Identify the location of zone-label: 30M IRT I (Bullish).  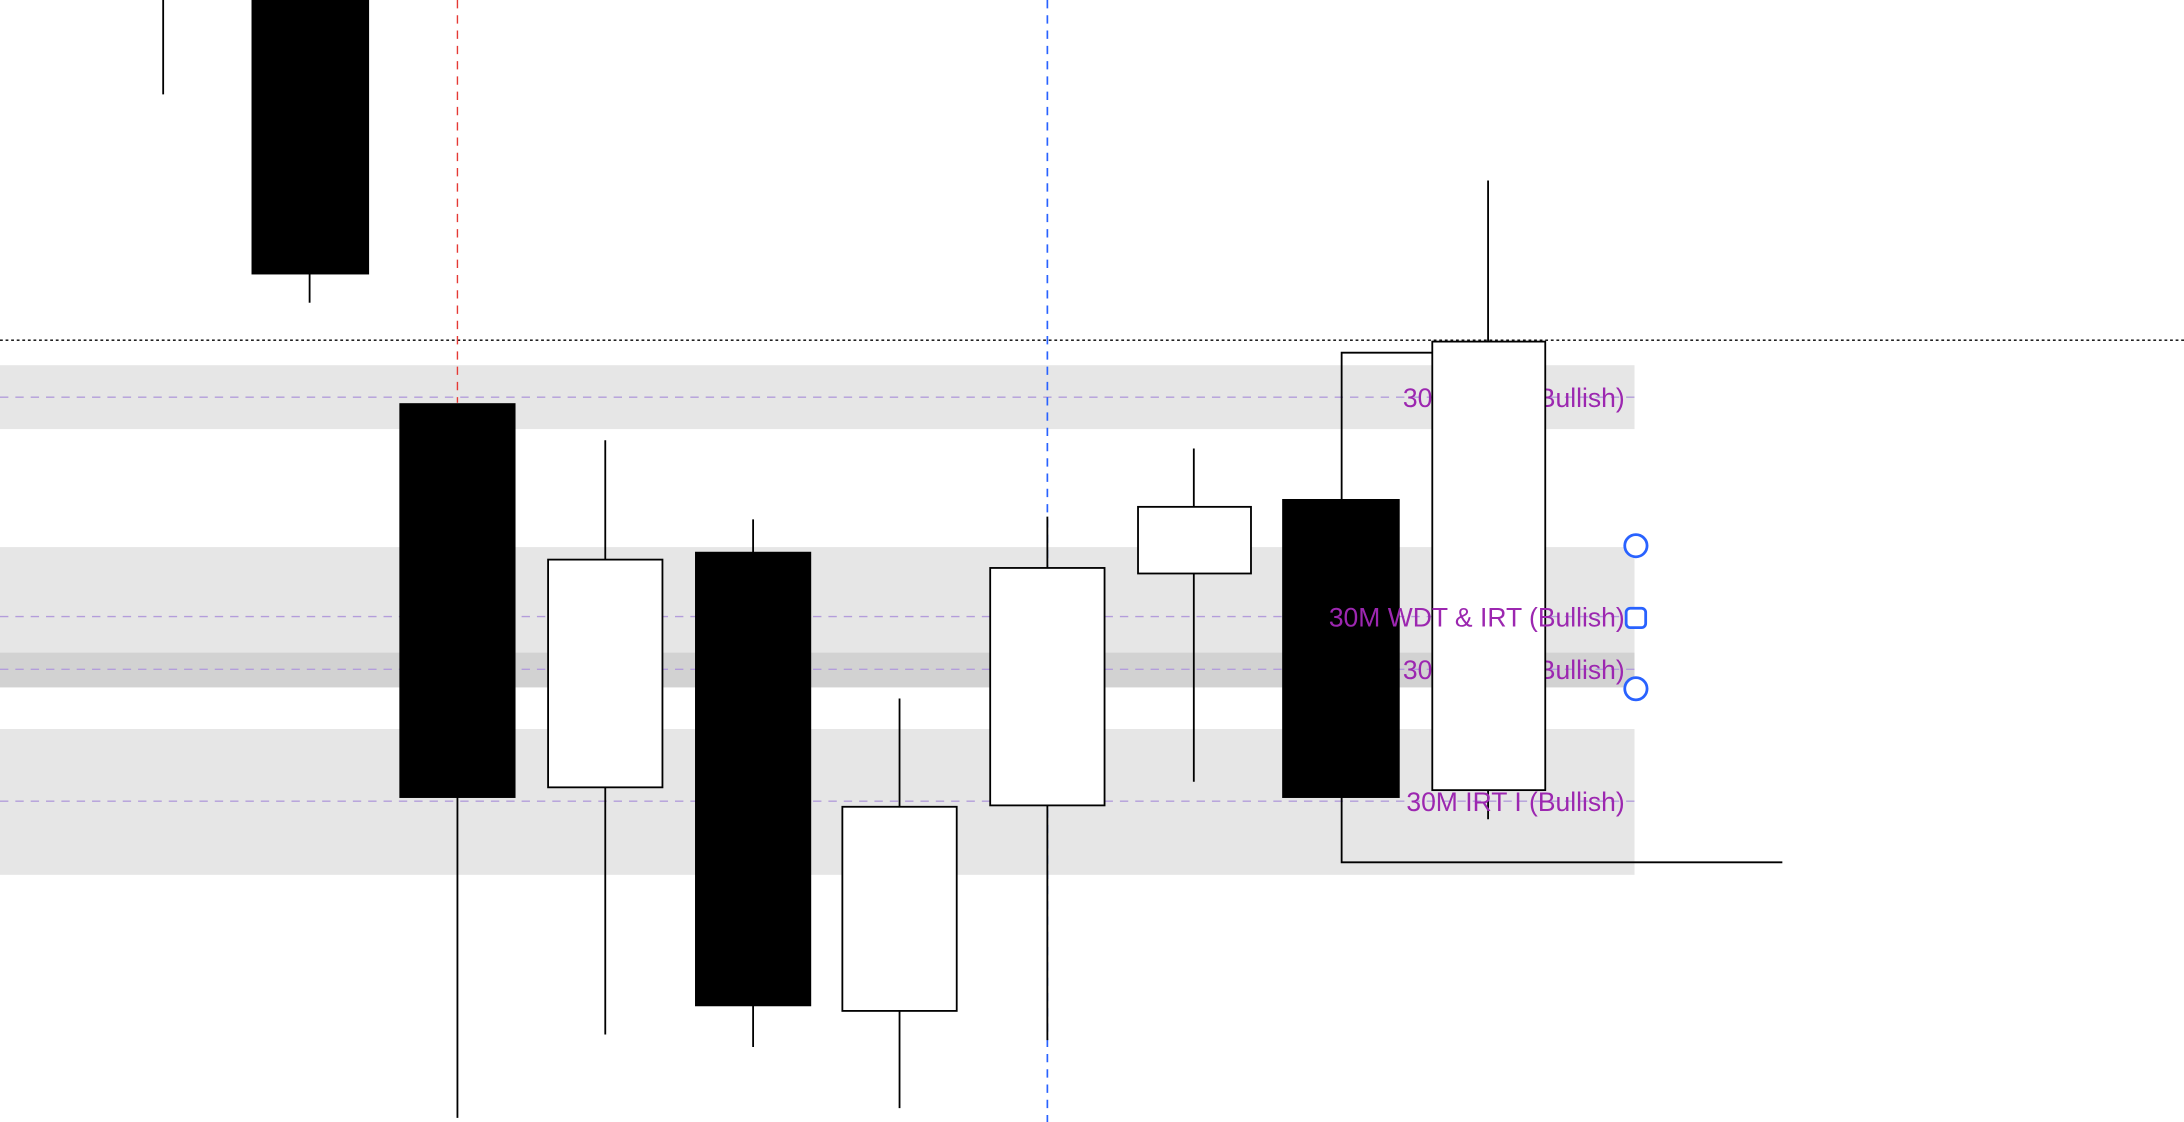
(1515, 802).